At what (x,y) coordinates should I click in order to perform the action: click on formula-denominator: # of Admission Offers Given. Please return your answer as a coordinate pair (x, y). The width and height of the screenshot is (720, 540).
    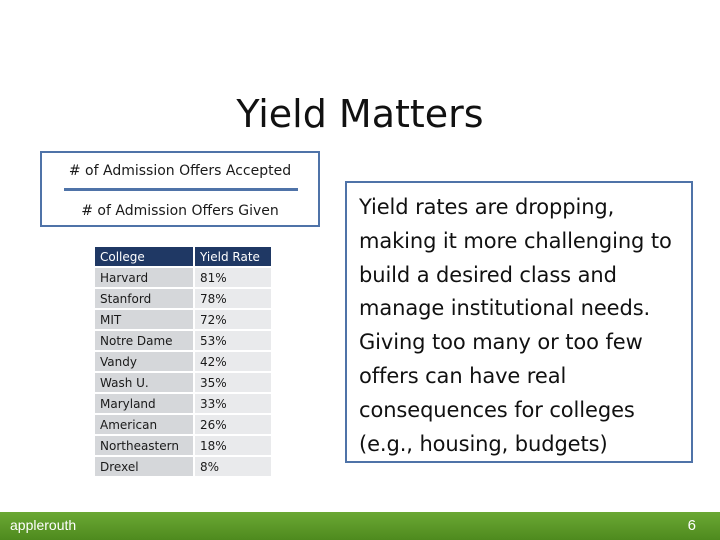
    Looking at the image, I should click on (180, 211).